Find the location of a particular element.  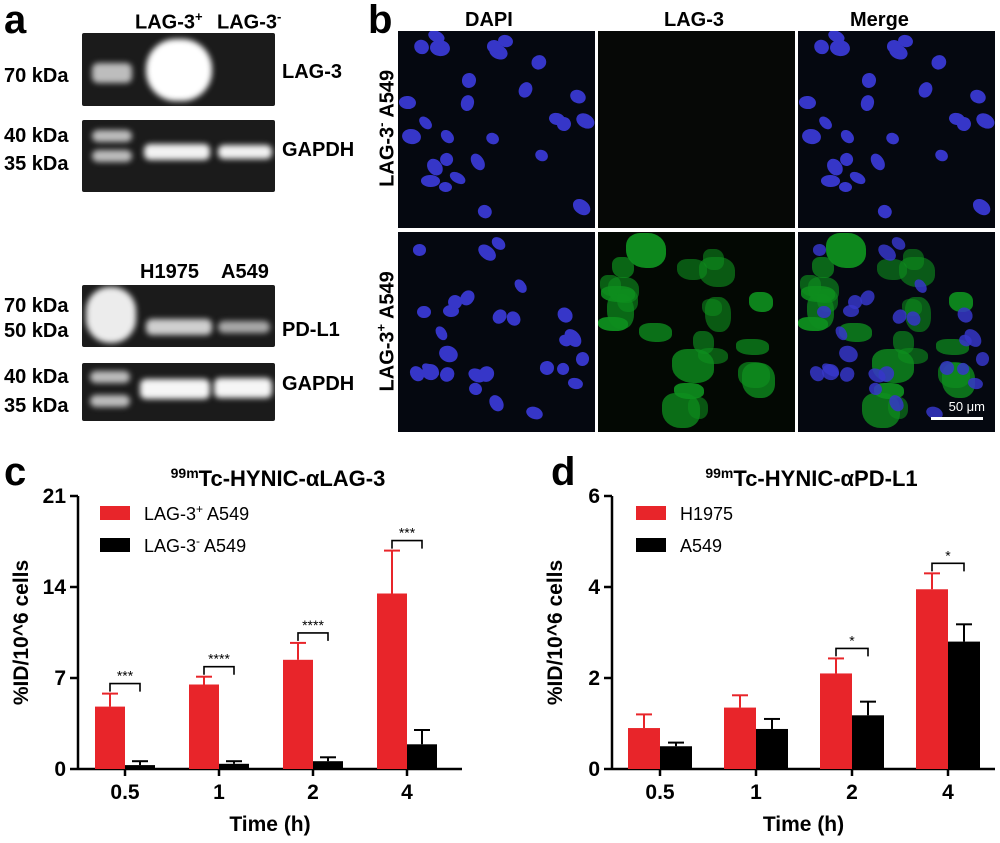

panel-a-letter: a is located at coordinates (15, 21).